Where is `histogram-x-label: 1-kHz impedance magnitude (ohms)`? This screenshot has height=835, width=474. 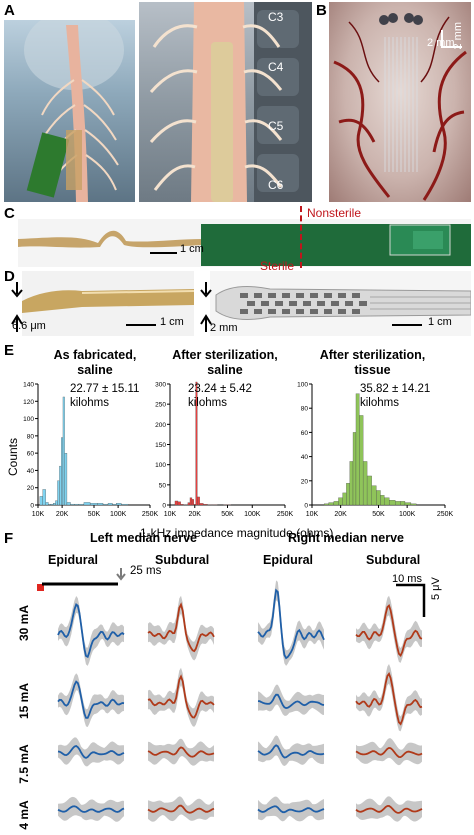
histogram-x-label: 1-kHz impedance magnitude (ohms) is located at coordinates (237, 533).